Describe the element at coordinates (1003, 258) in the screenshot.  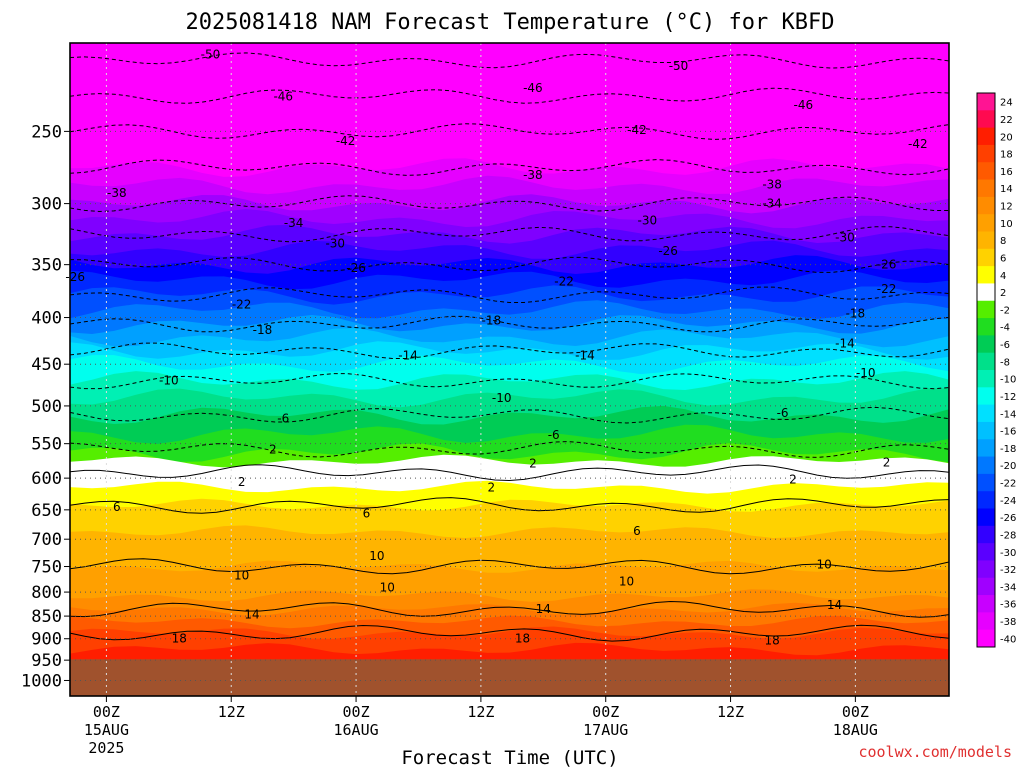
I see `colorbar-label: 6` at that location.